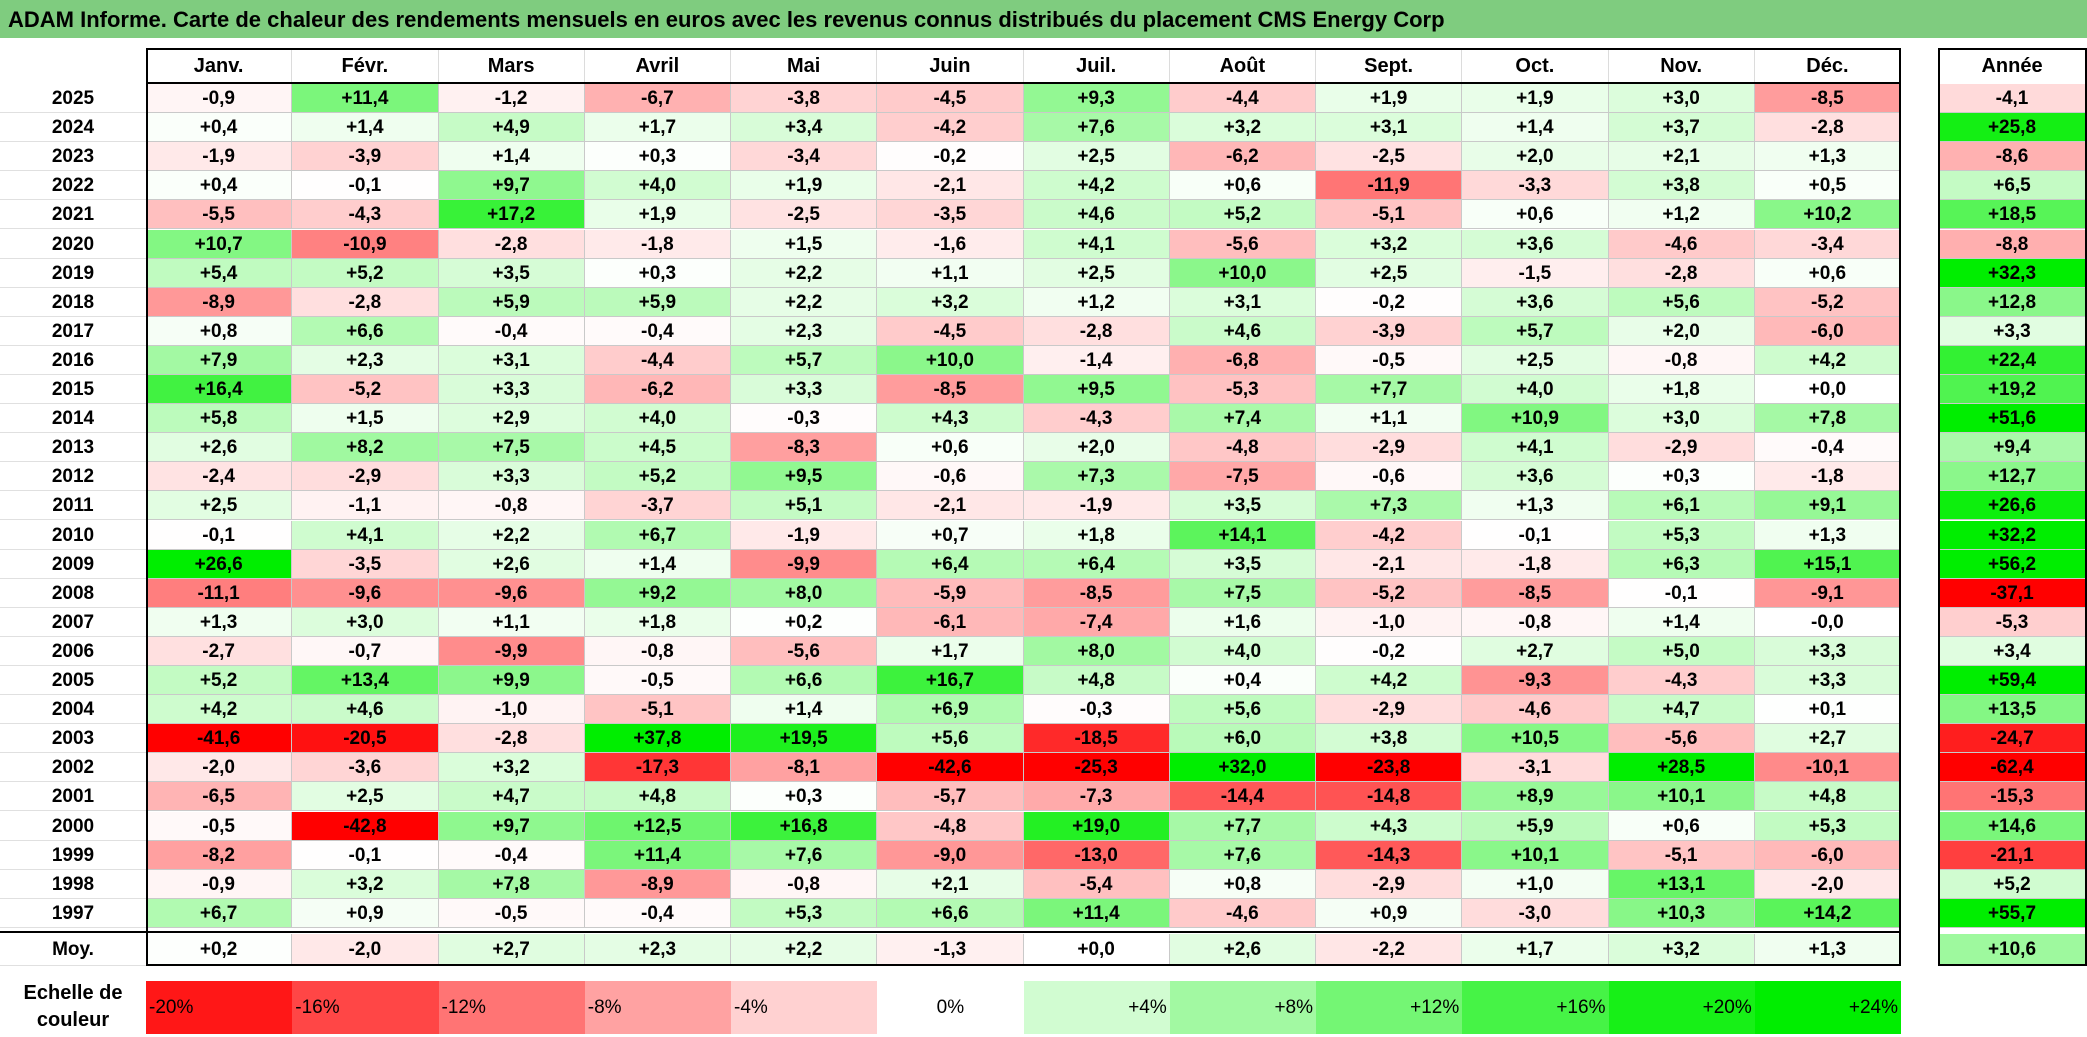 This screenshot has width=2087, height=1037. I want to click on heatmap-cell: -8,2, so click(219, 855).